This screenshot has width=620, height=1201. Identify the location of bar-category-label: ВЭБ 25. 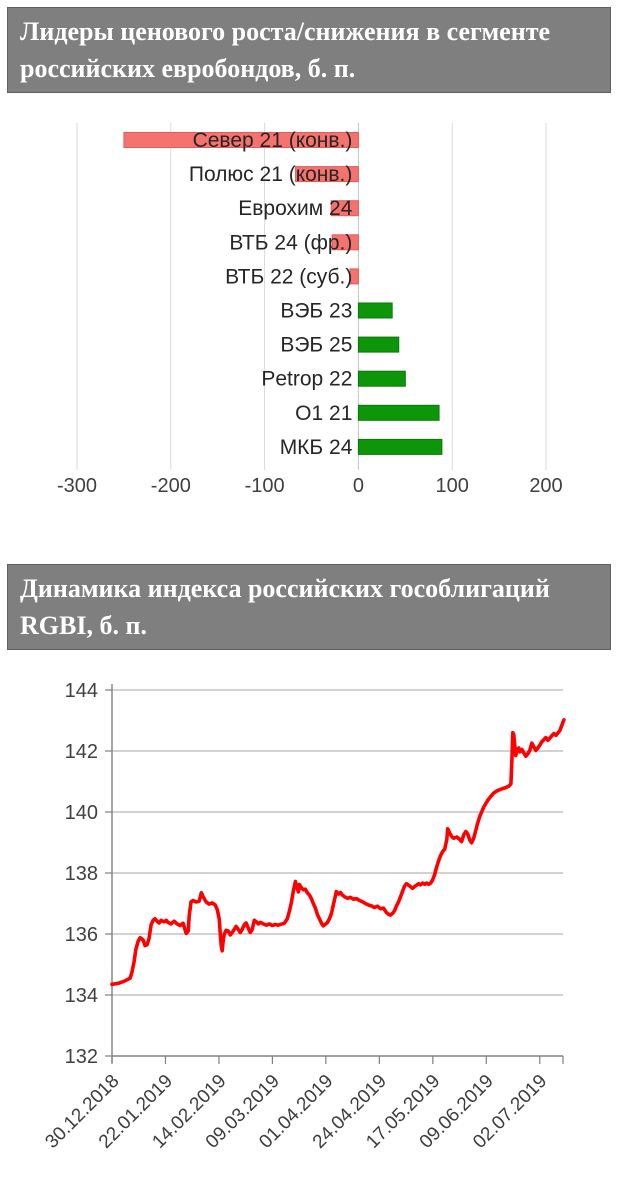
(316, 345).